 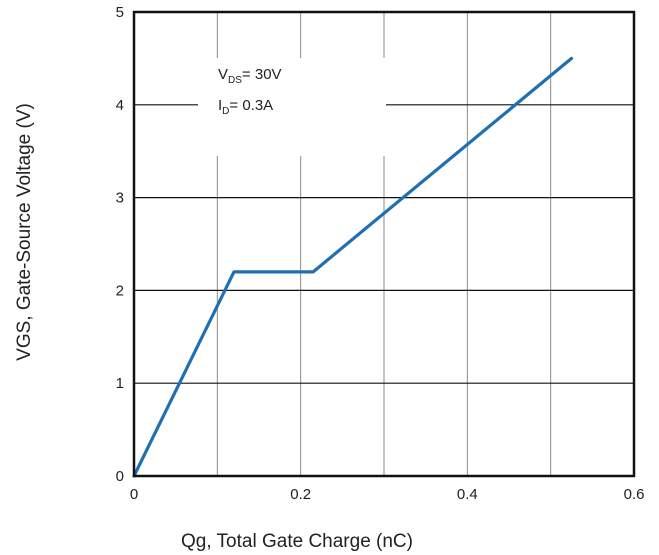 What do you see at coordinates (292, 107) in the screenshot?
I see `annotation-backdrop` at bounding box center [292, 107].